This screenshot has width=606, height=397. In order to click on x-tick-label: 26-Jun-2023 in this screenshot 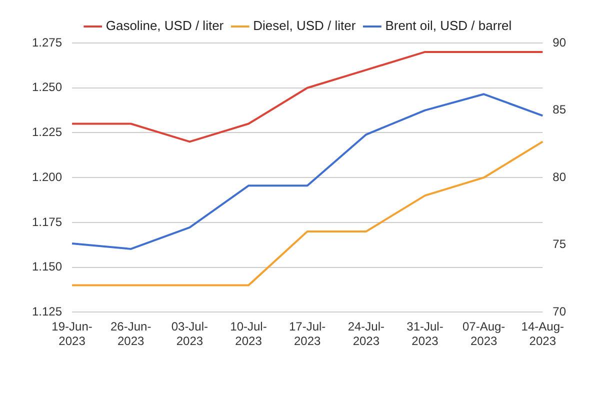, I will do `click(131, 334)`.